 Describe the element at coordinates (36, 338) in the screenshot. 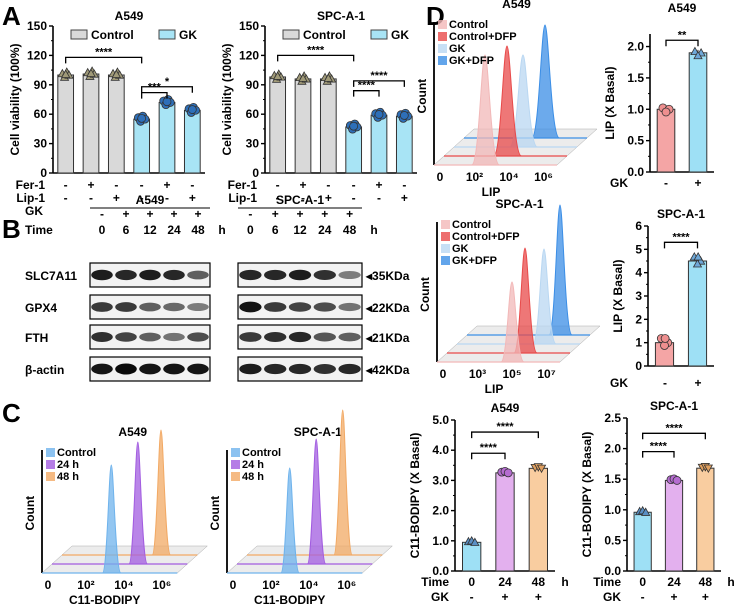

I see `protein-label: FTH` at that location.